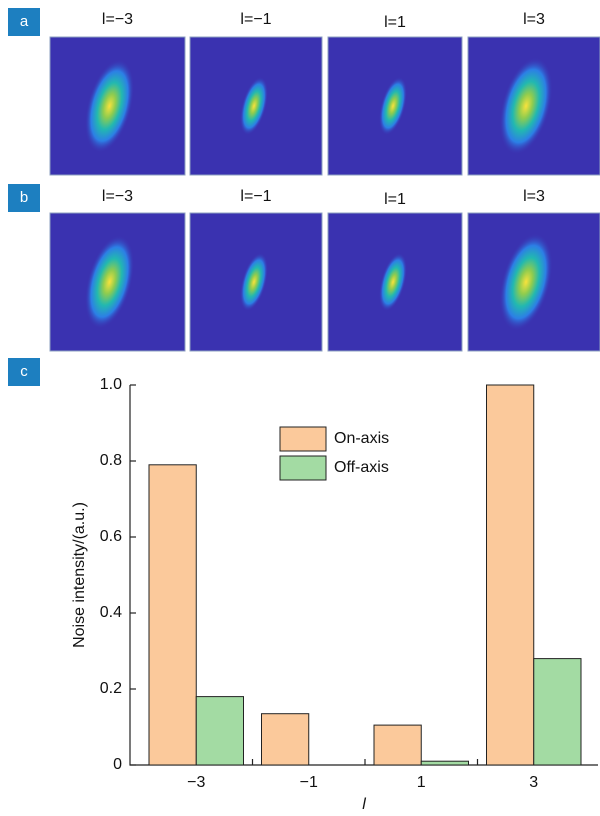 Image resolution: width=600 pixels, height=816 pixels. What do you see at coordinates (79, 575) in the screenshot?
I see `y-axis-label: Noise intensity/(a.u.)` at bounding box center [79, 575].